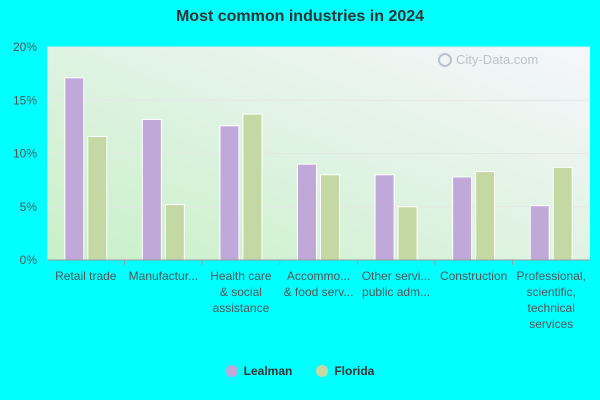 The image size is (600, 400). I want to click on magnifier-icon, so click(445, 59).